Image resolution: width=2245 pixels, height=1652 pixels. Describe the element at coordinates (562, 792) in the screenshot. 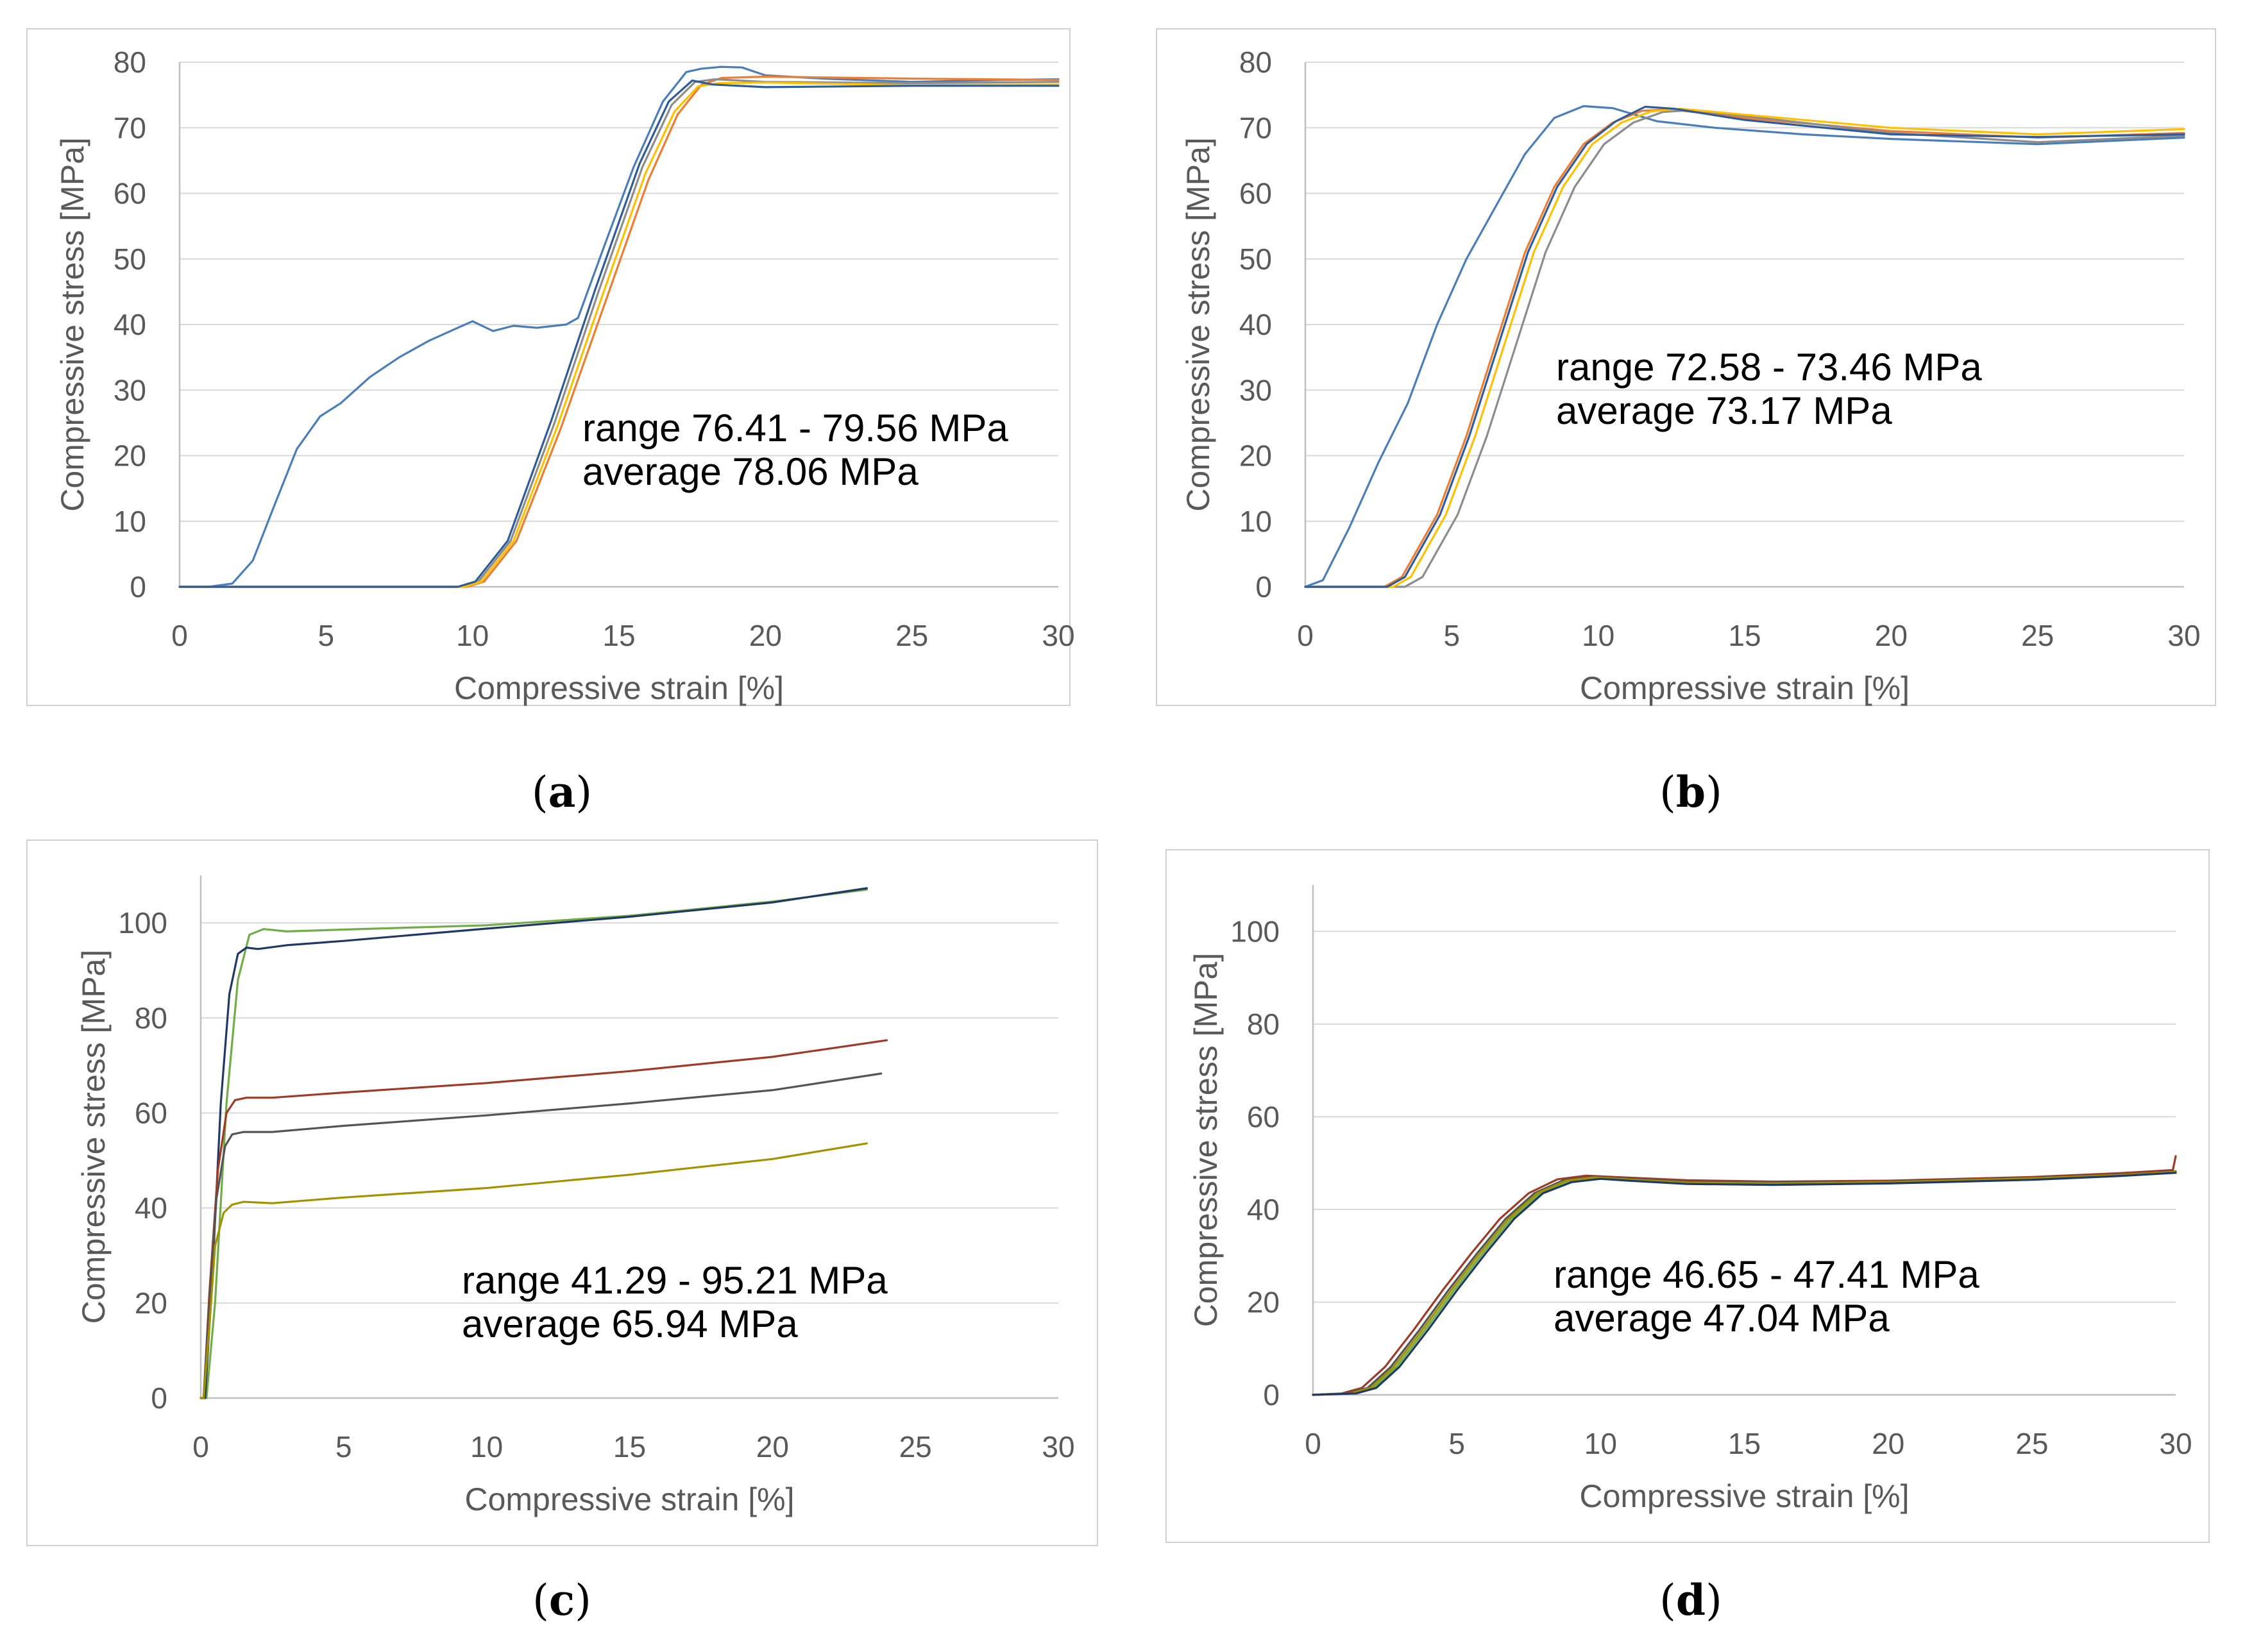

I see `panel-caption: (a)` at that location.